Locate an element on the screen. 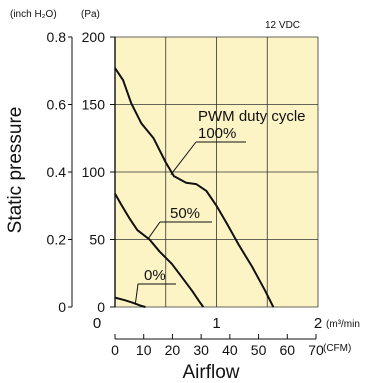  y-unit-pa: (Pa) is located at coordinates (90, 14).